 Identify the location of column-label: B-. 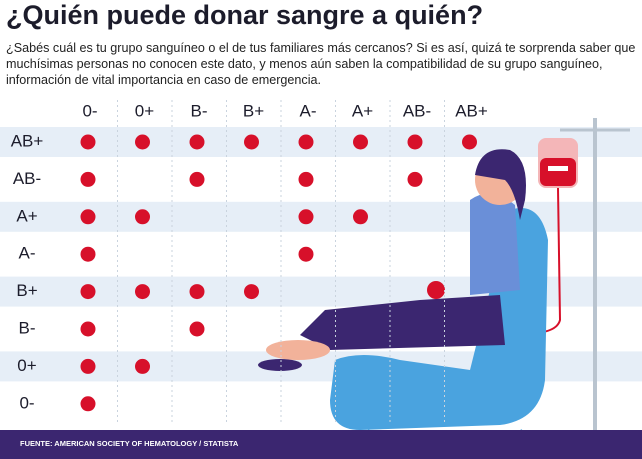
(199, 110).